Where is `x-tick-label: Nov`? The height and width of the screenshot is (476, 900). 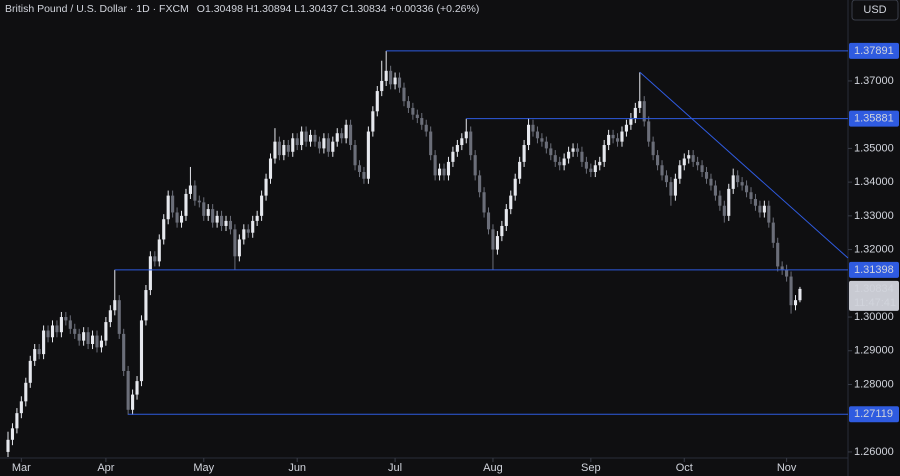 x-tick-label: Nov is located at coordinates (787, 468).